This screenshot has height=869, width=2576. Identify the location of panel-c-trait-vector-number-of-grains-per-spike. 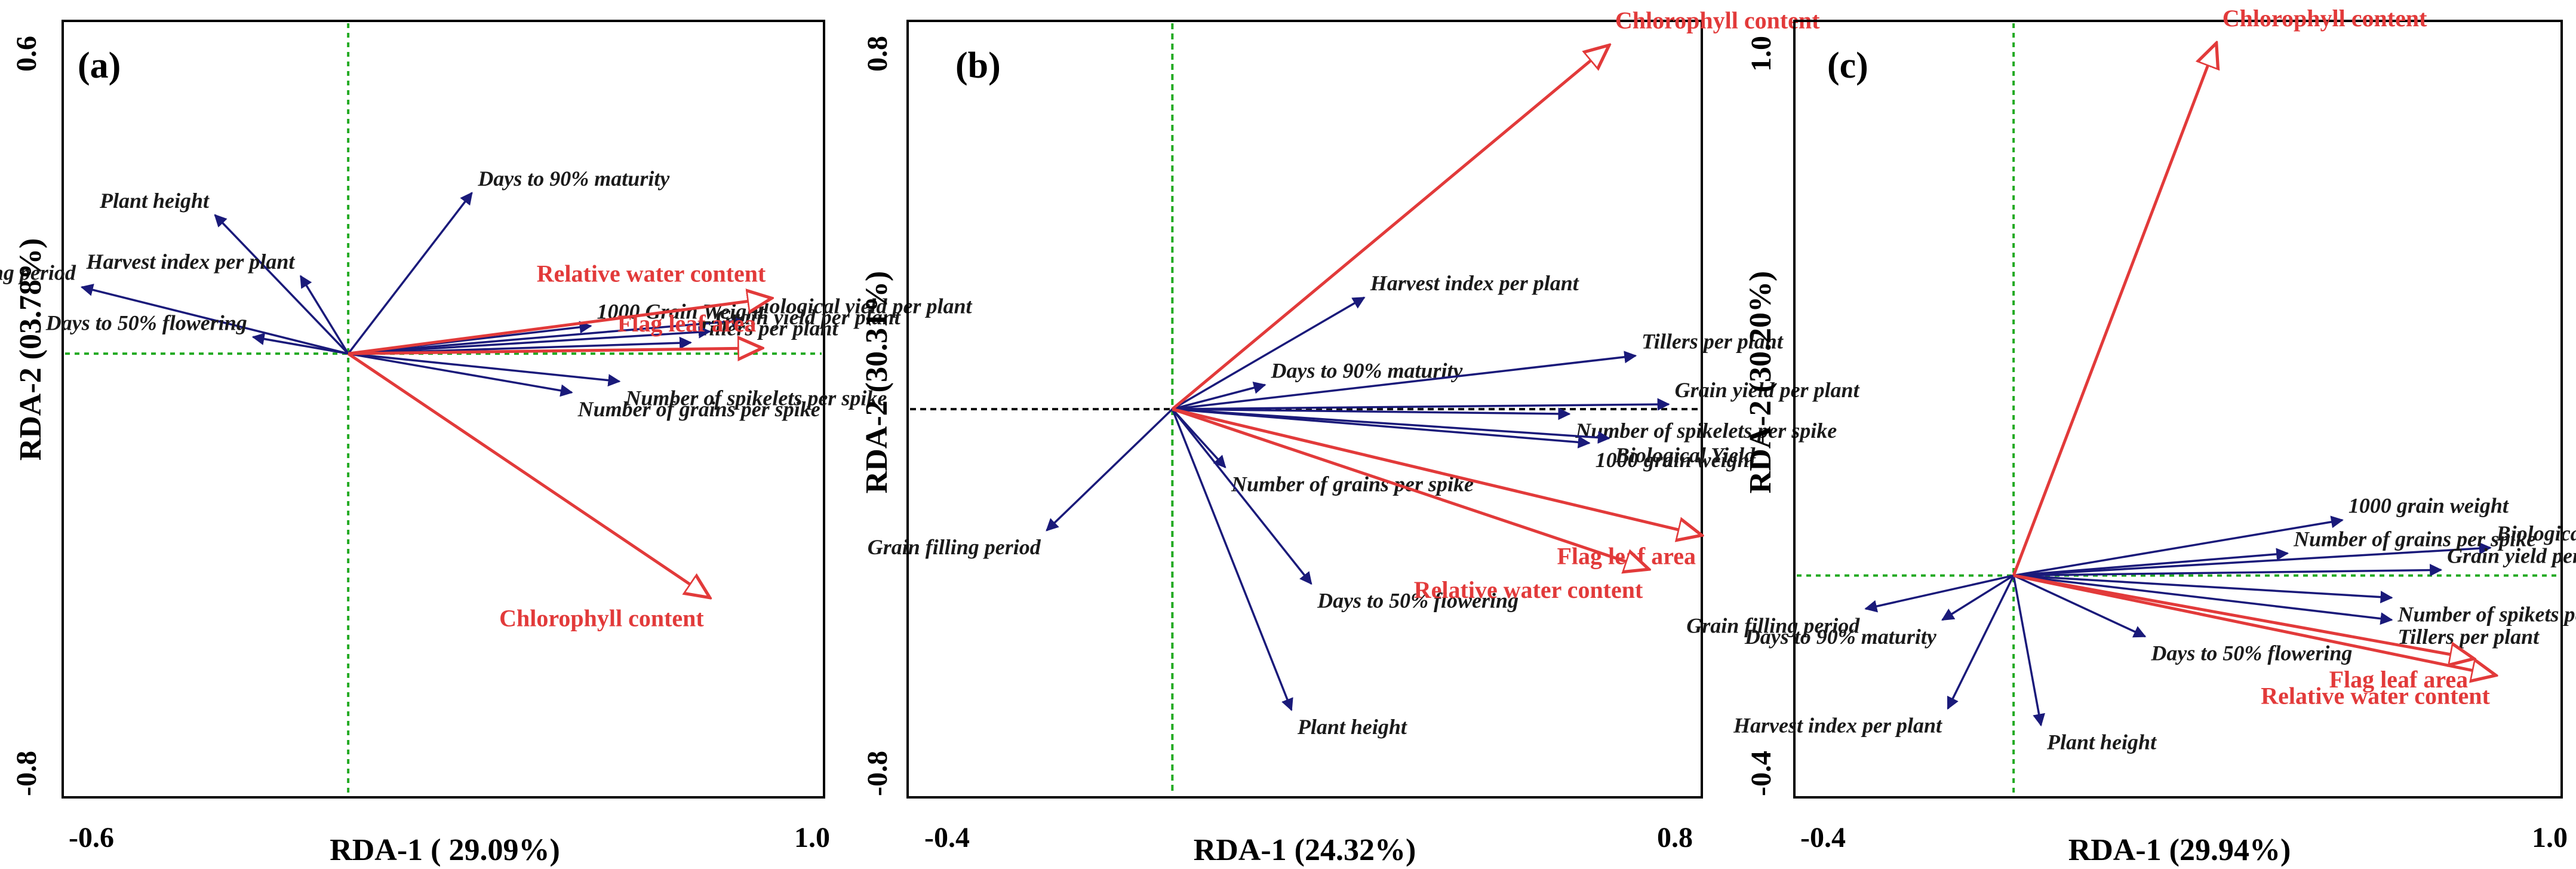
(2151, 562).